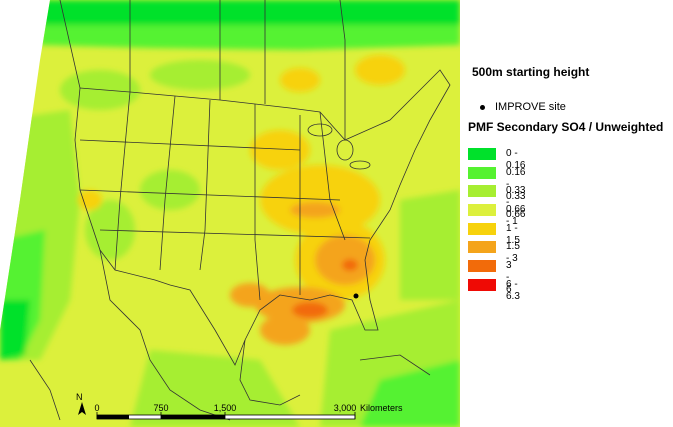  Describe the element at coordinates (160, 408) in the screenshot. I see `scale-tick-750: 750` at that location.